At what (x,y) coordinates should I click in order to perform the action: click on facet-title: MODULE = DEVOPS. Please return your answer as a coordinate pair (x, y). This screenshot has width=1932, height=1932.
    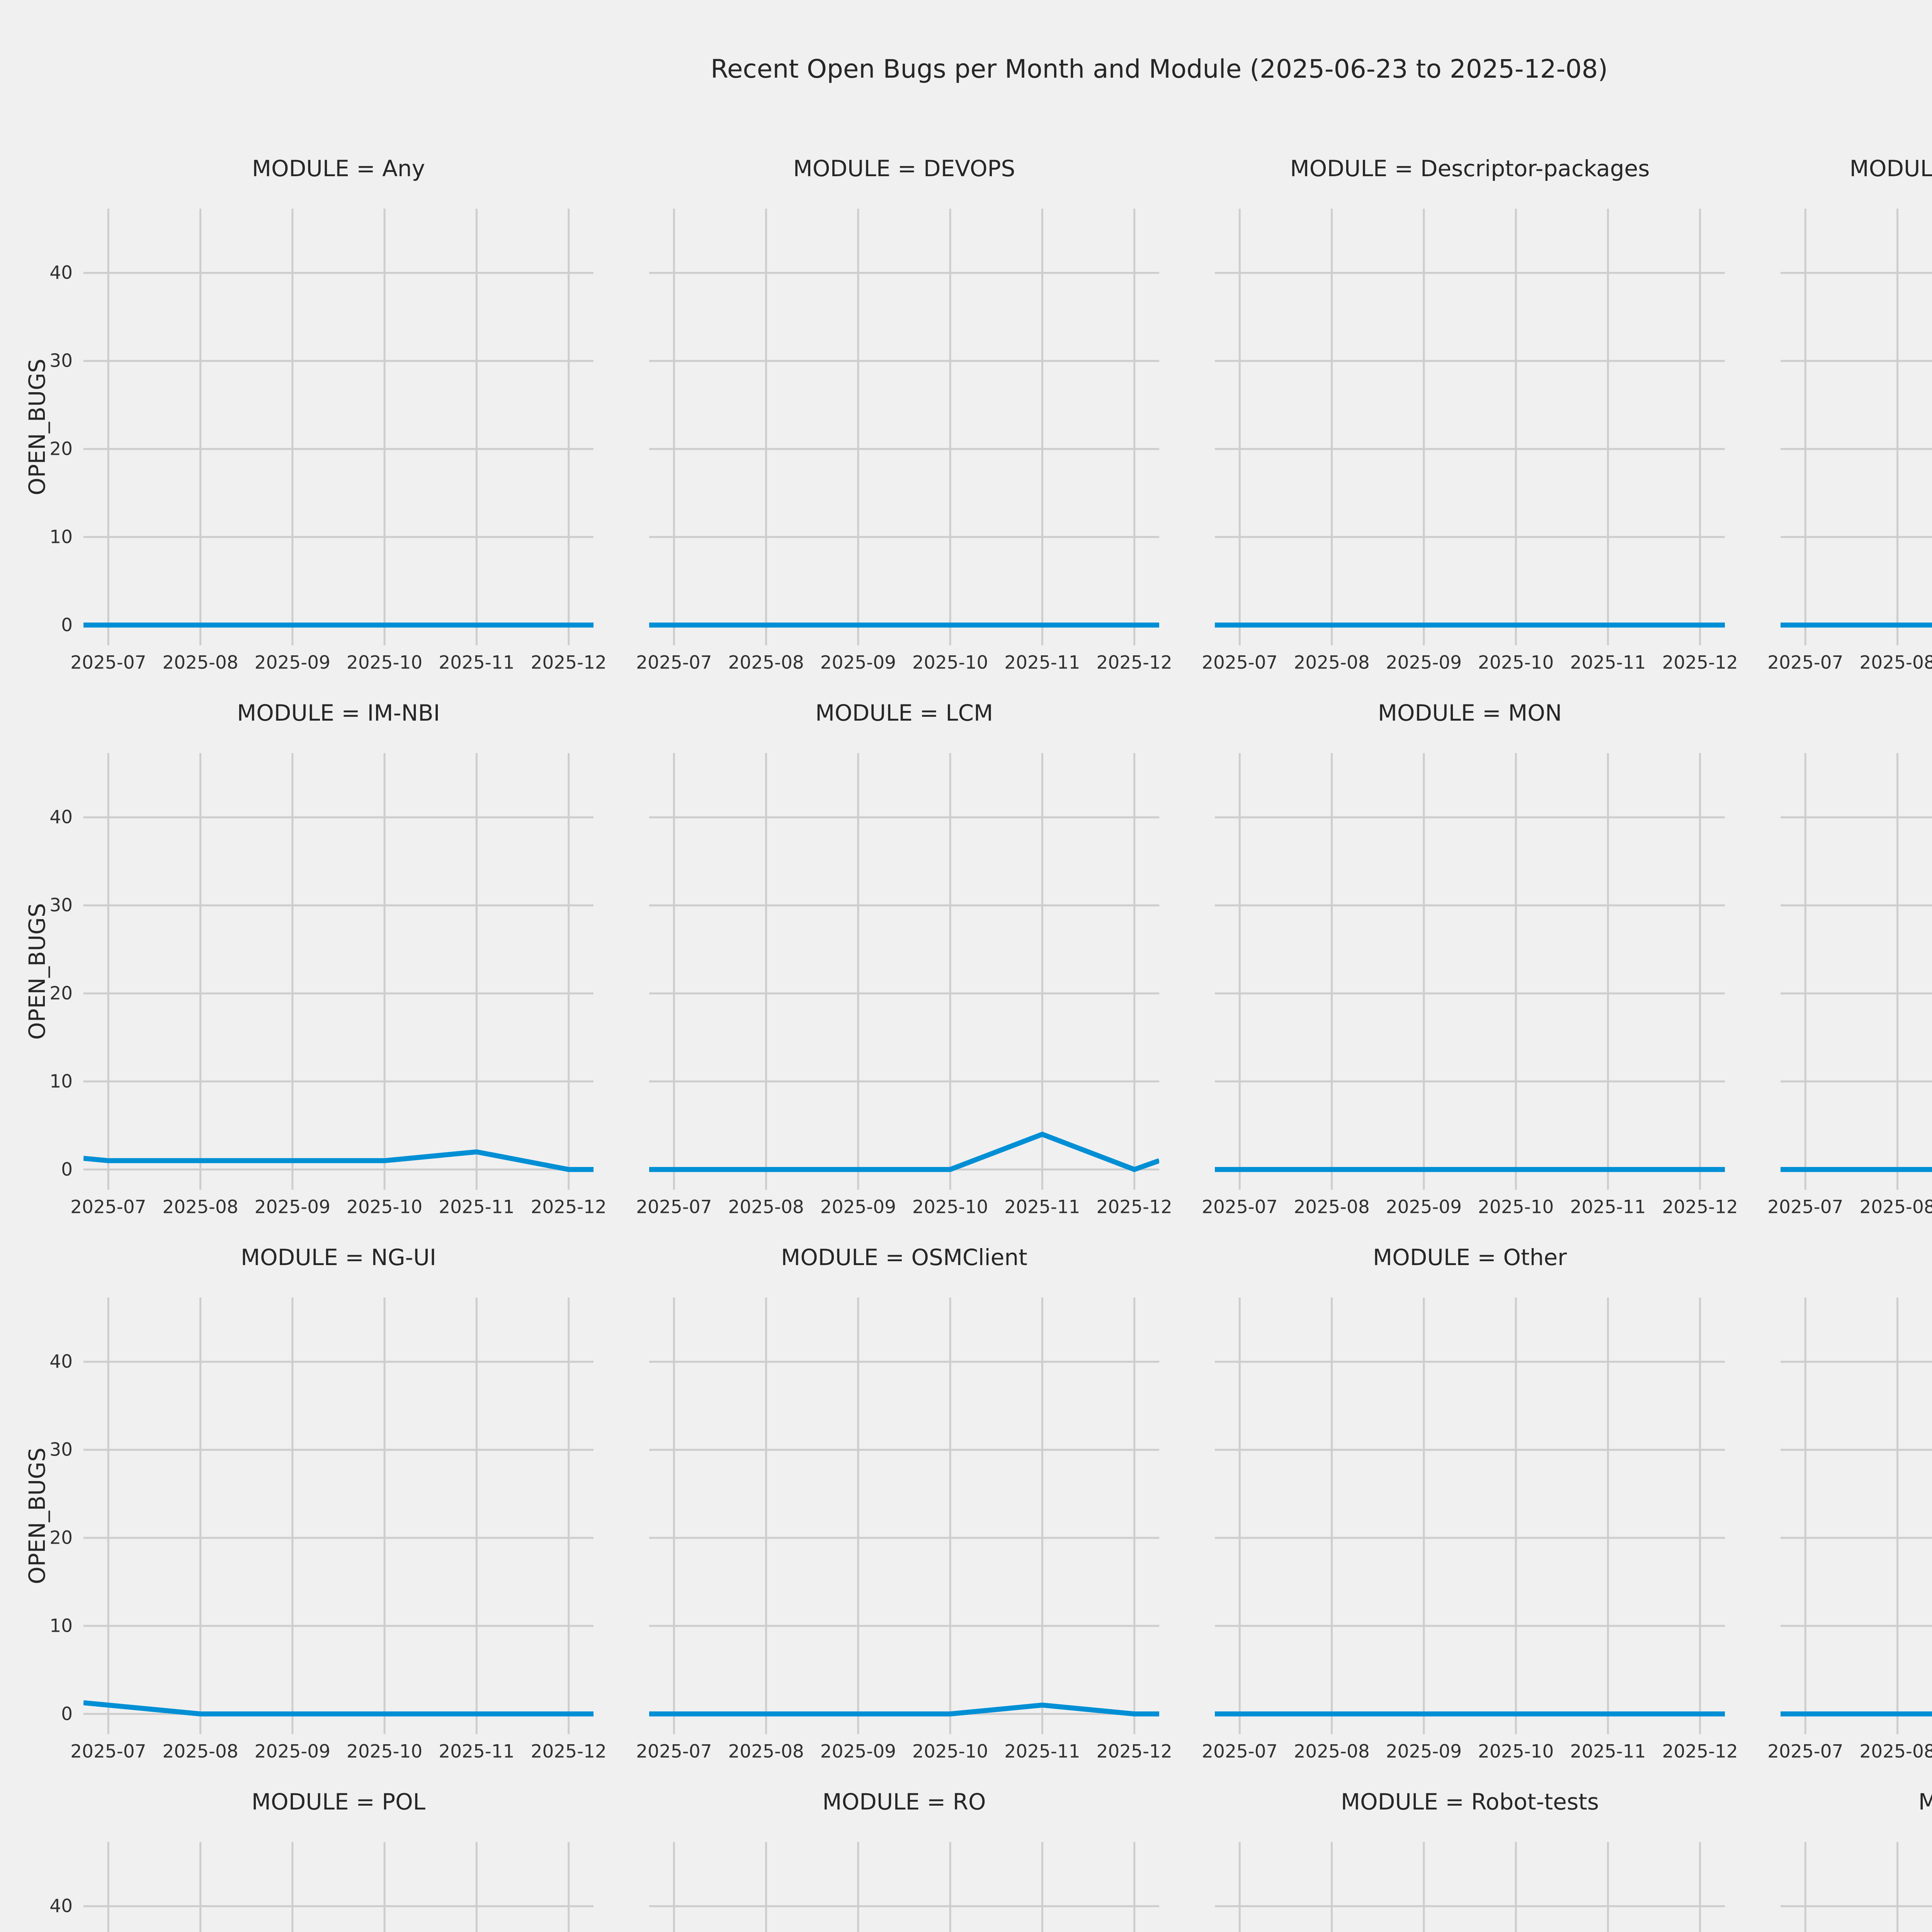
    Looking at the image, I should click on (904, 168).